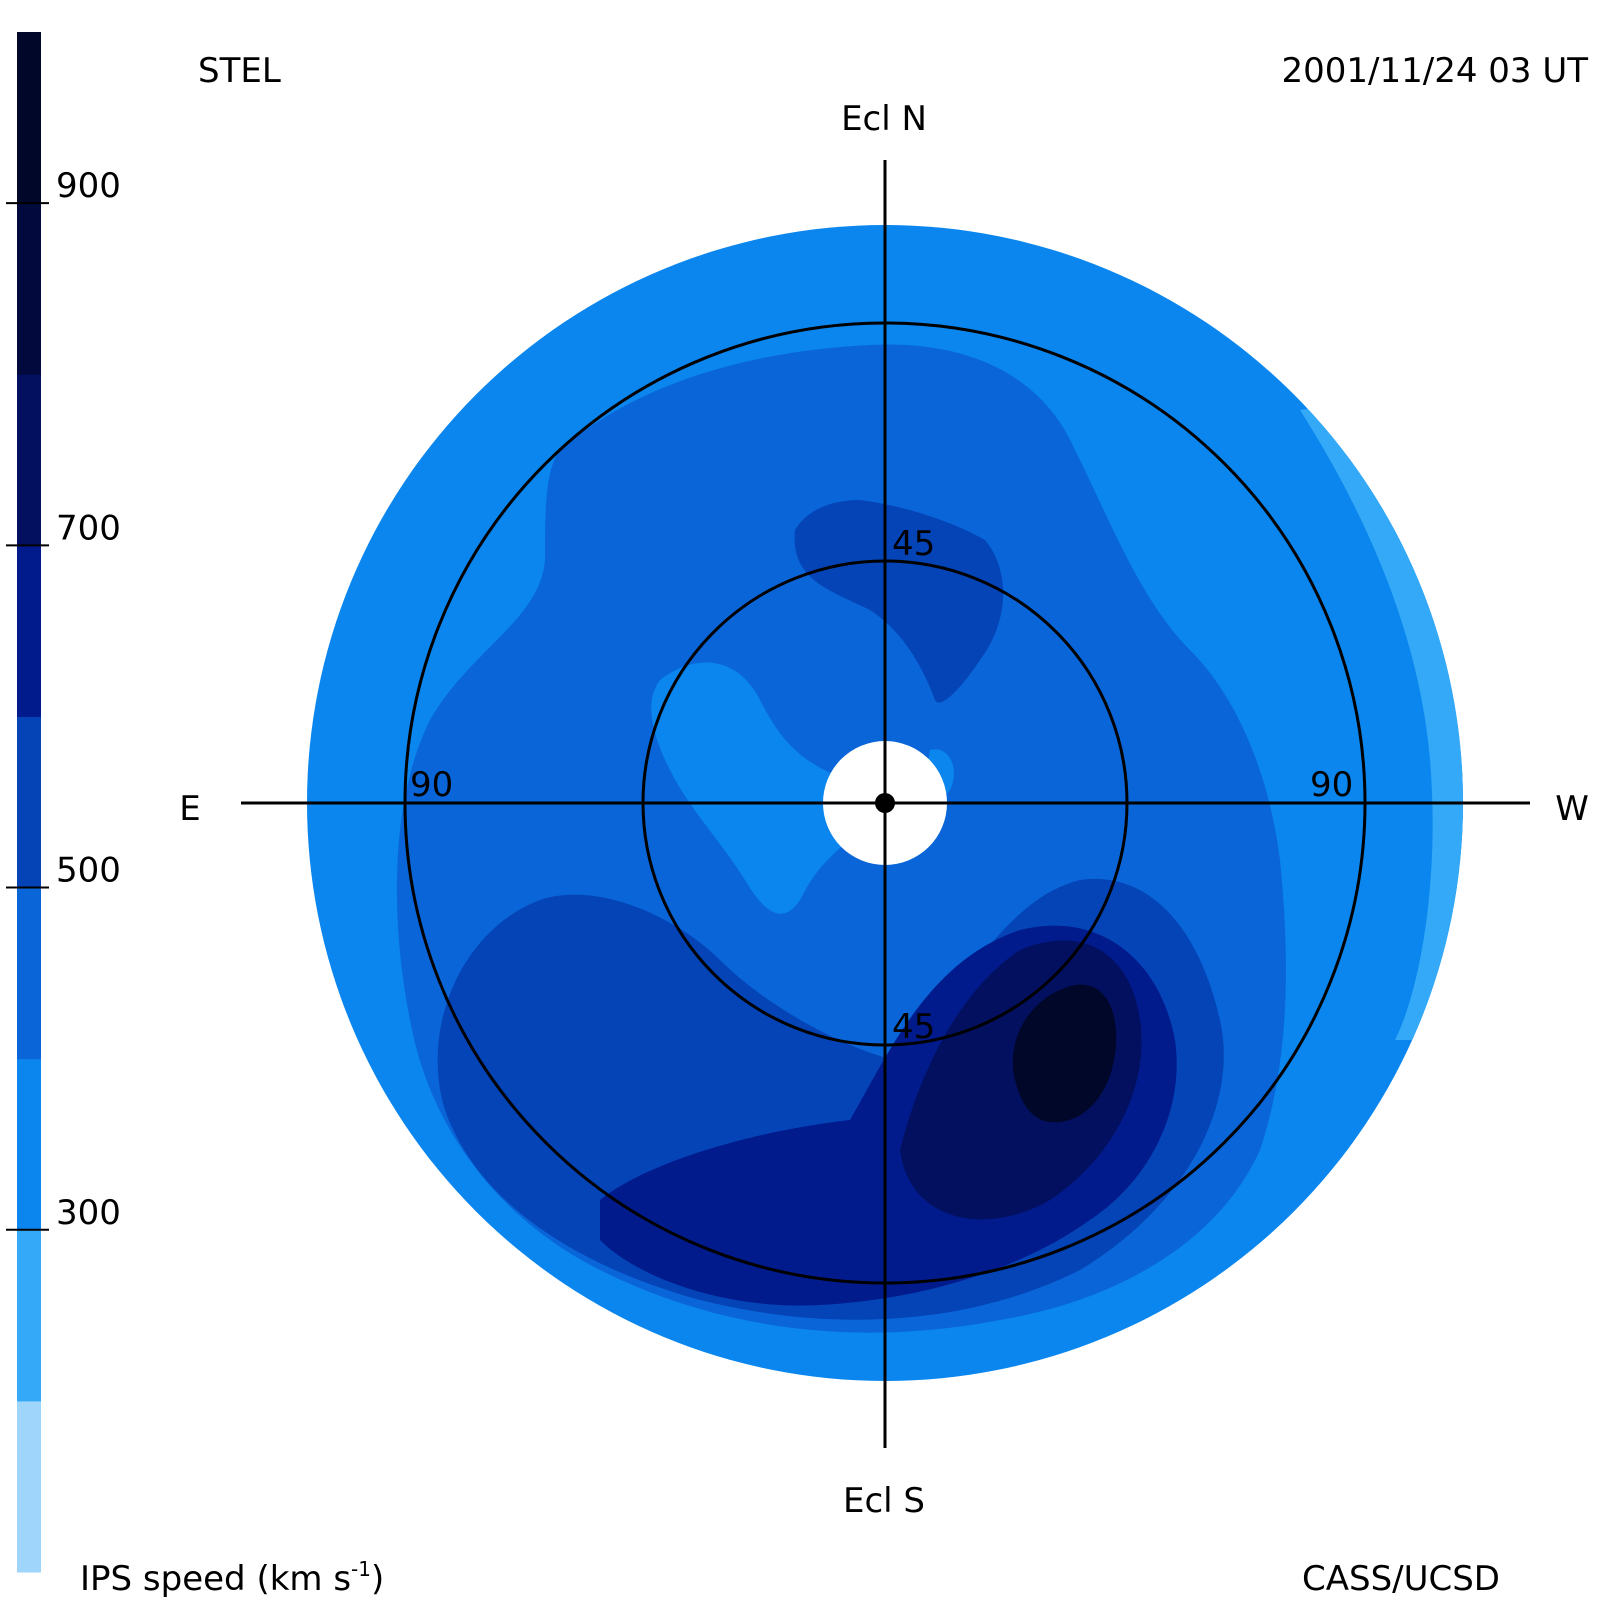 This screenshot has width=1600, height=1600. What do you see at coordinates (1331, 785) in the screenshot?
I see `ring-label-90-west: 90` at bounding box center [1331, 785].